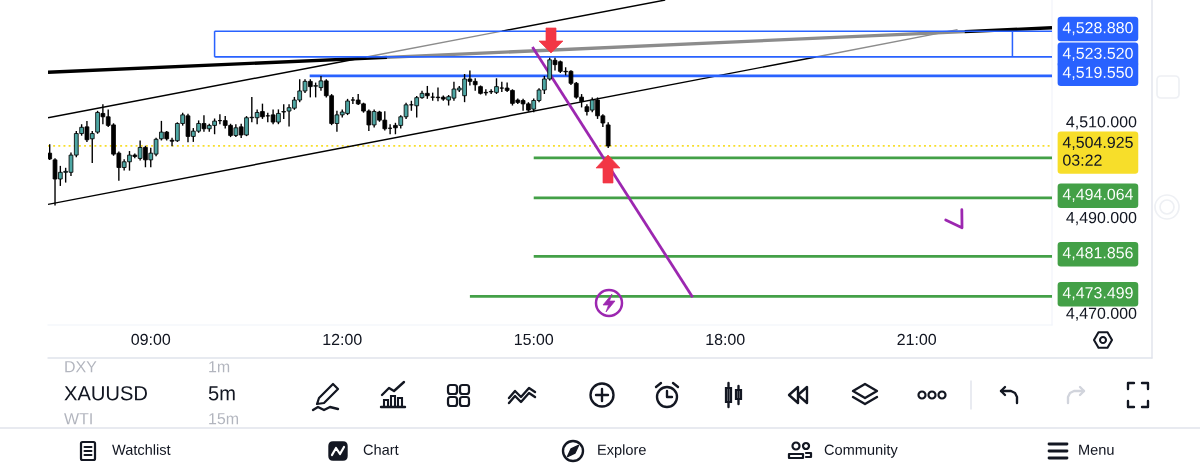 The height and width of the screenshot is (476, 1200). Describe the element at coordinates (1101, 218) in the screenshot. I see `y-tick-label: 4,490.000` at that location.